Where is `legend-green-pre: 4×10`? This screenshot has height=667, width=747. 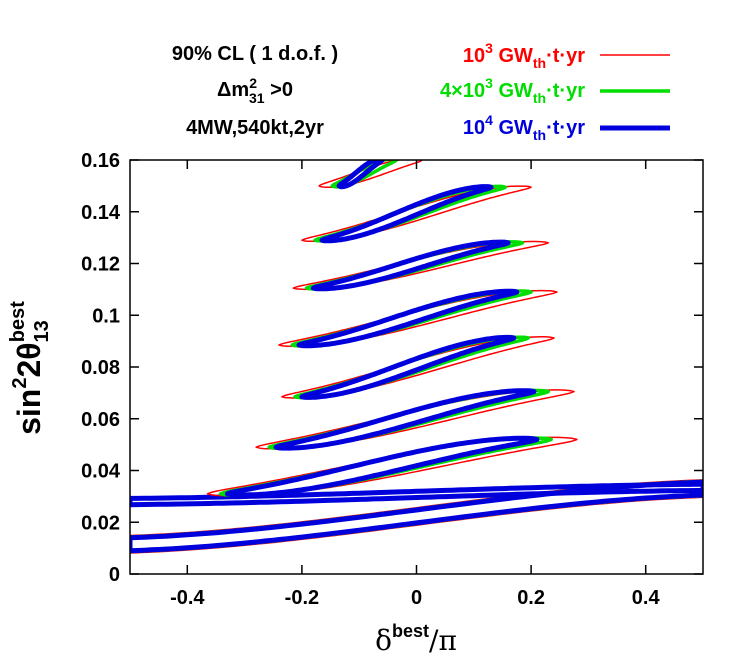 legend-green-pre: 4×10 is located at coordinates (462, 91).